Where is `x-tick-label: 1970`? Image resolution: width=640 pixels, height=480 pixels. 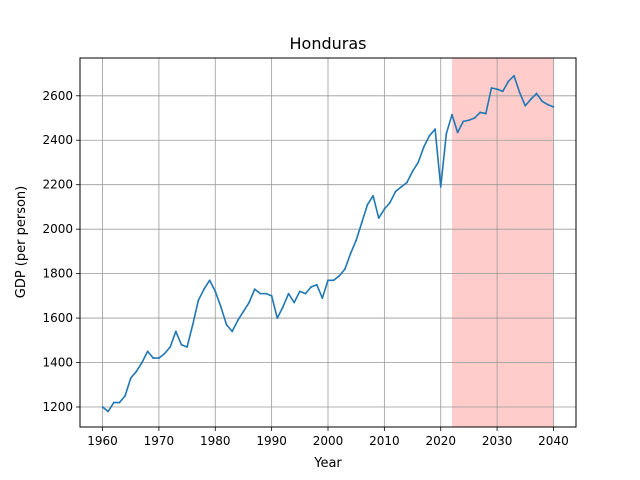 x-tick-label: 1970 is located at coordinates (159, 441).